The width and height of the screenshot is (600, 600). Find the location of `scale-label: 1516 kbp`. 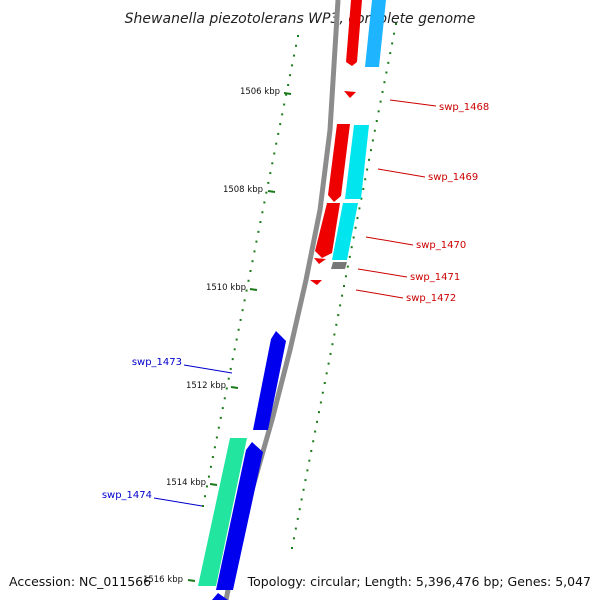

scale-label: 1516 kbp is located at coordinates (163, 580).